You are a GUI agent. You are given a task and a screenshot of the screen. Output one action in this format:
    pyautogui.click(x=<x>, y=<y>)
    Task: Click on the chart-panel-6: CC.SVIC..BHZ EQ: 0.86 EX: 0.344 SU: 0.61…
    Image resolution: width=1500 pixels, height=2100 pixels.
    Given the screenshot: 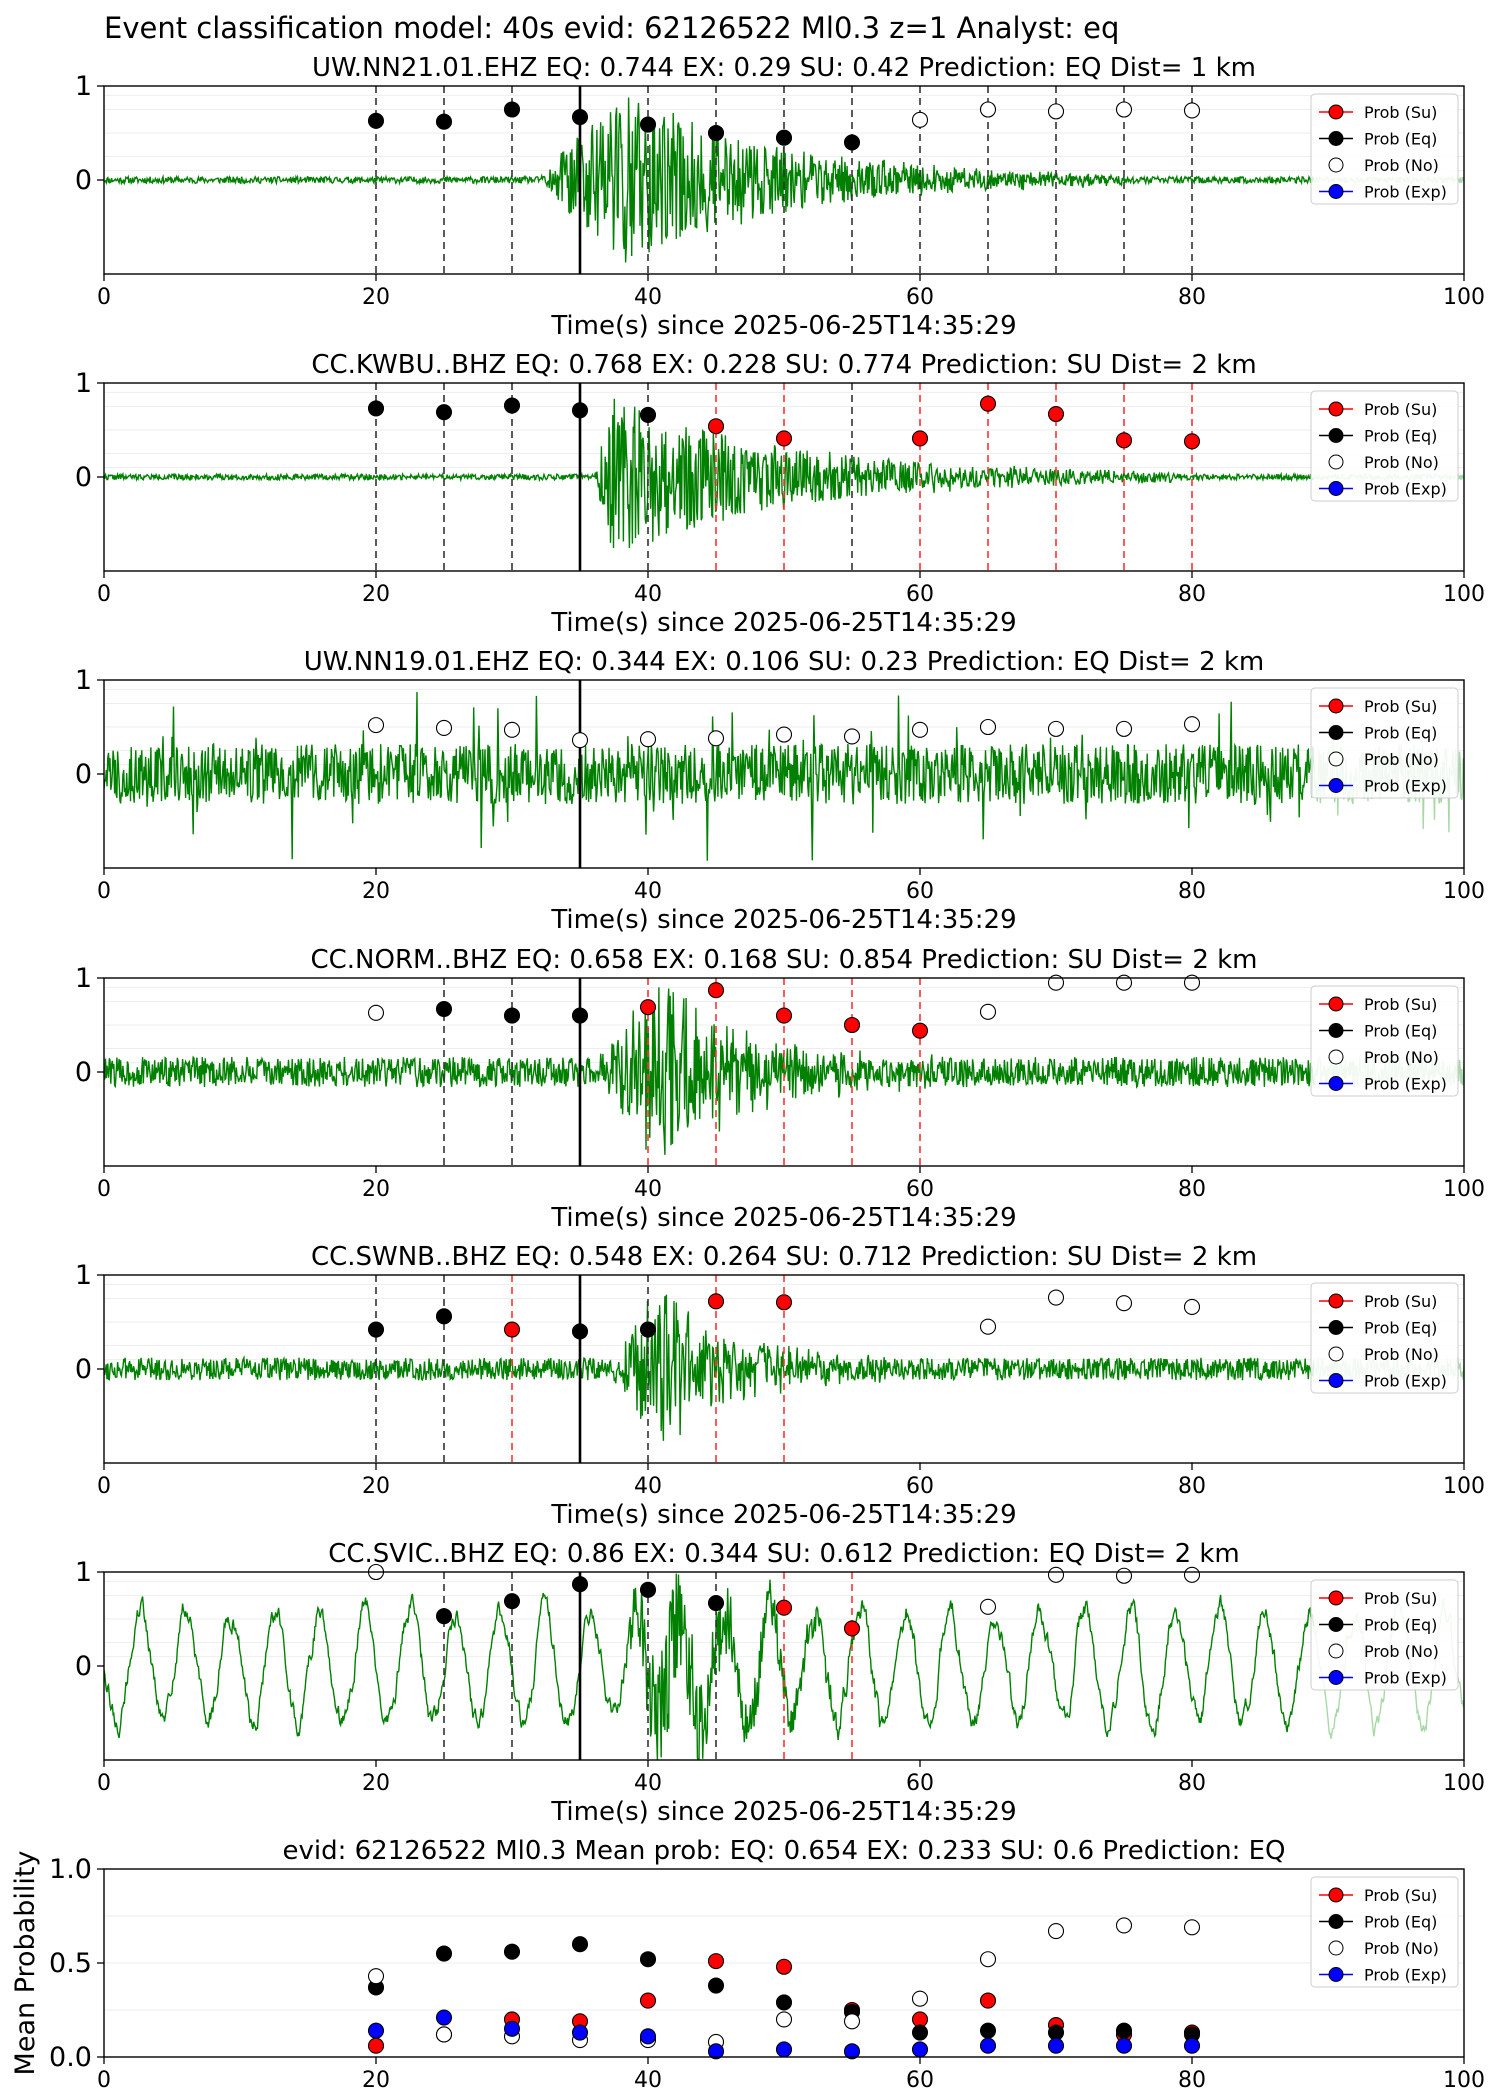 What is the action you would take?
    pyautogui.click(x=780, y=1683)
    